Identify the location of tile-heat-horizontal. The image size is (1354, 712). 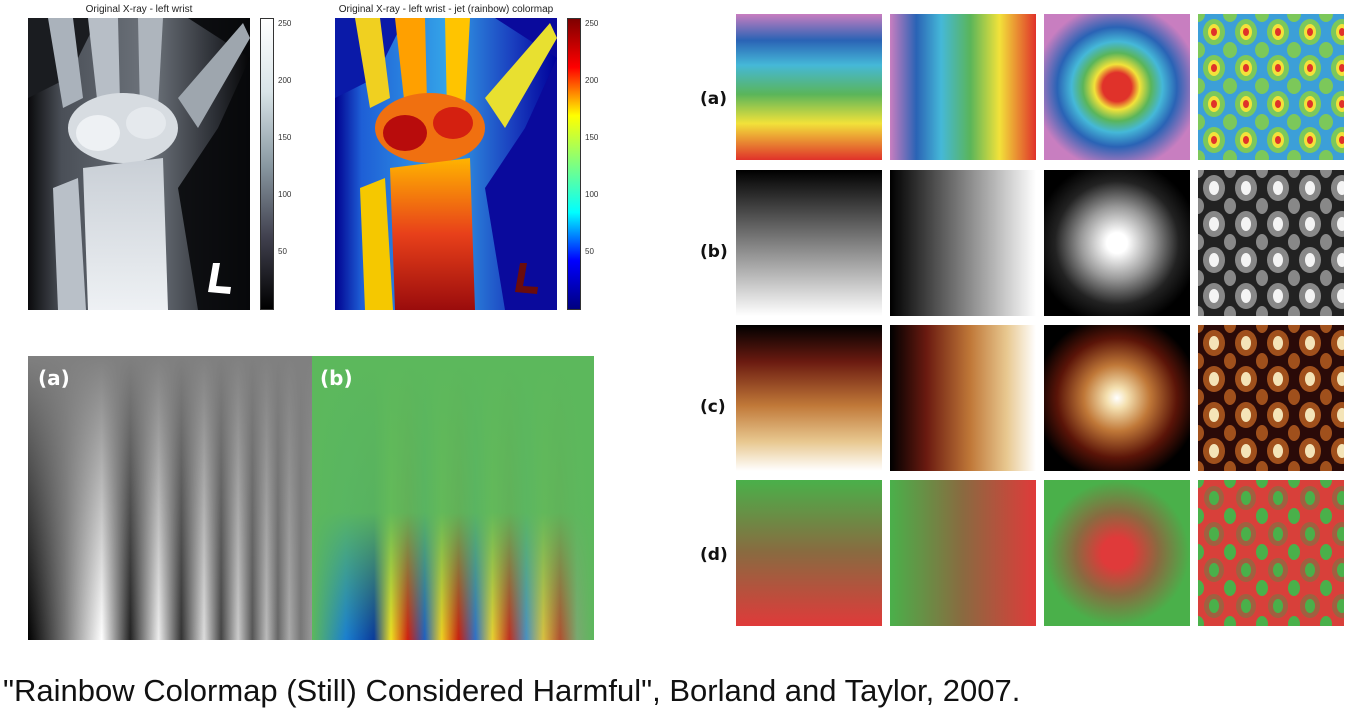
(963, 398).